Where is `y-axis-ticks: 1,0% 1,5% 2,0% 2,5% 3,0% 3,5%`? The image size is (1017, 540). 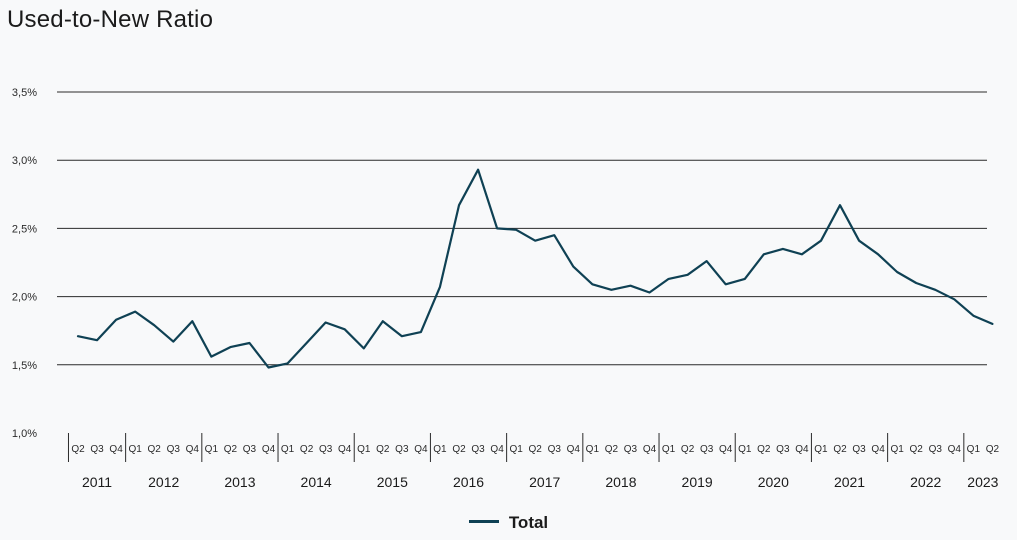 y-axis-ticks: 1,0% 1,5% 2,0% 2,5% 3,0% 3,5% is located at coordinates (24, 263).